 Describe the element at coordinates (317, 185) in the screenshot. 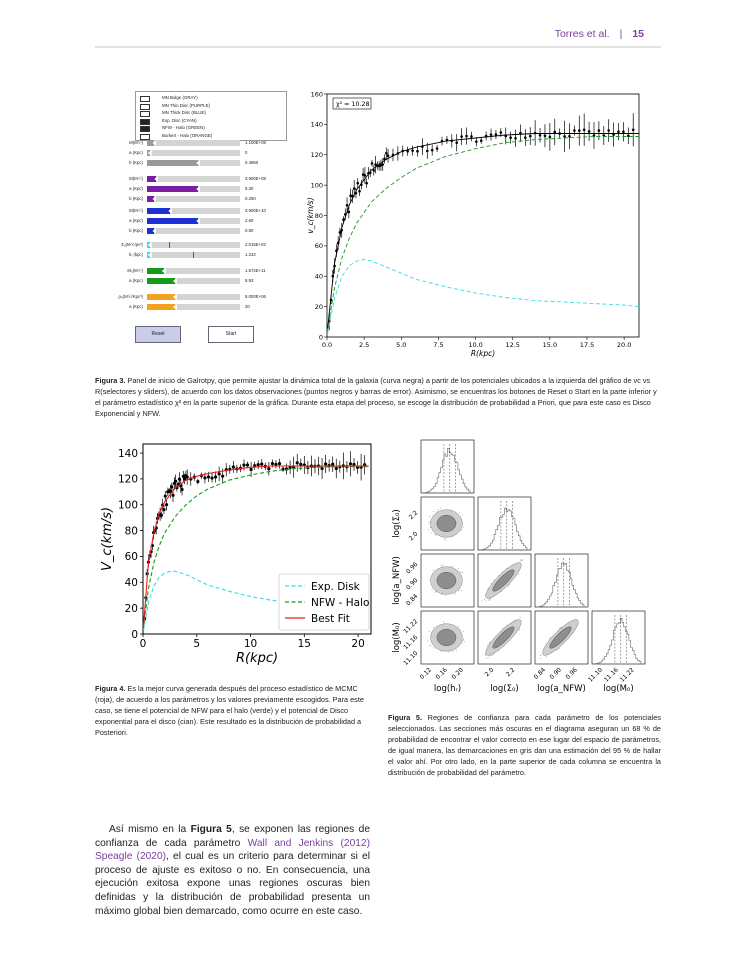

I see `y-tick-label: 100` at that location.